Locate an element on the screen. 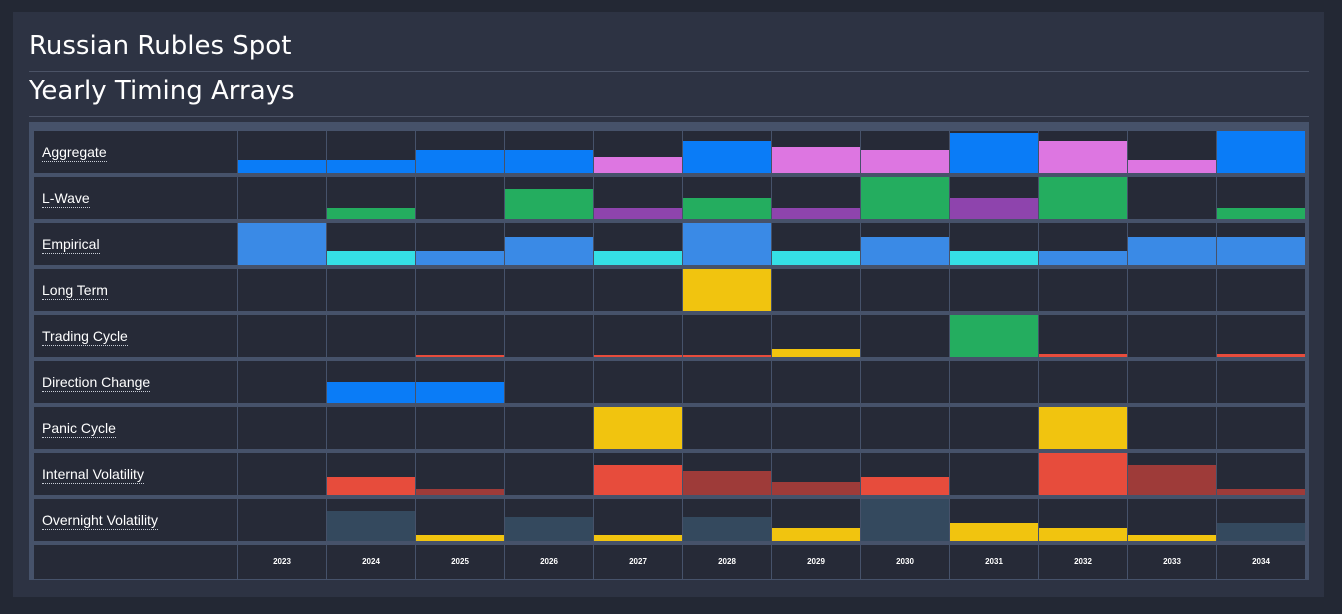 Image resolution: width=1342 pixels, height=614 pixels. row-label-cell: Trading Cycle is located at coordinates (135, 336).